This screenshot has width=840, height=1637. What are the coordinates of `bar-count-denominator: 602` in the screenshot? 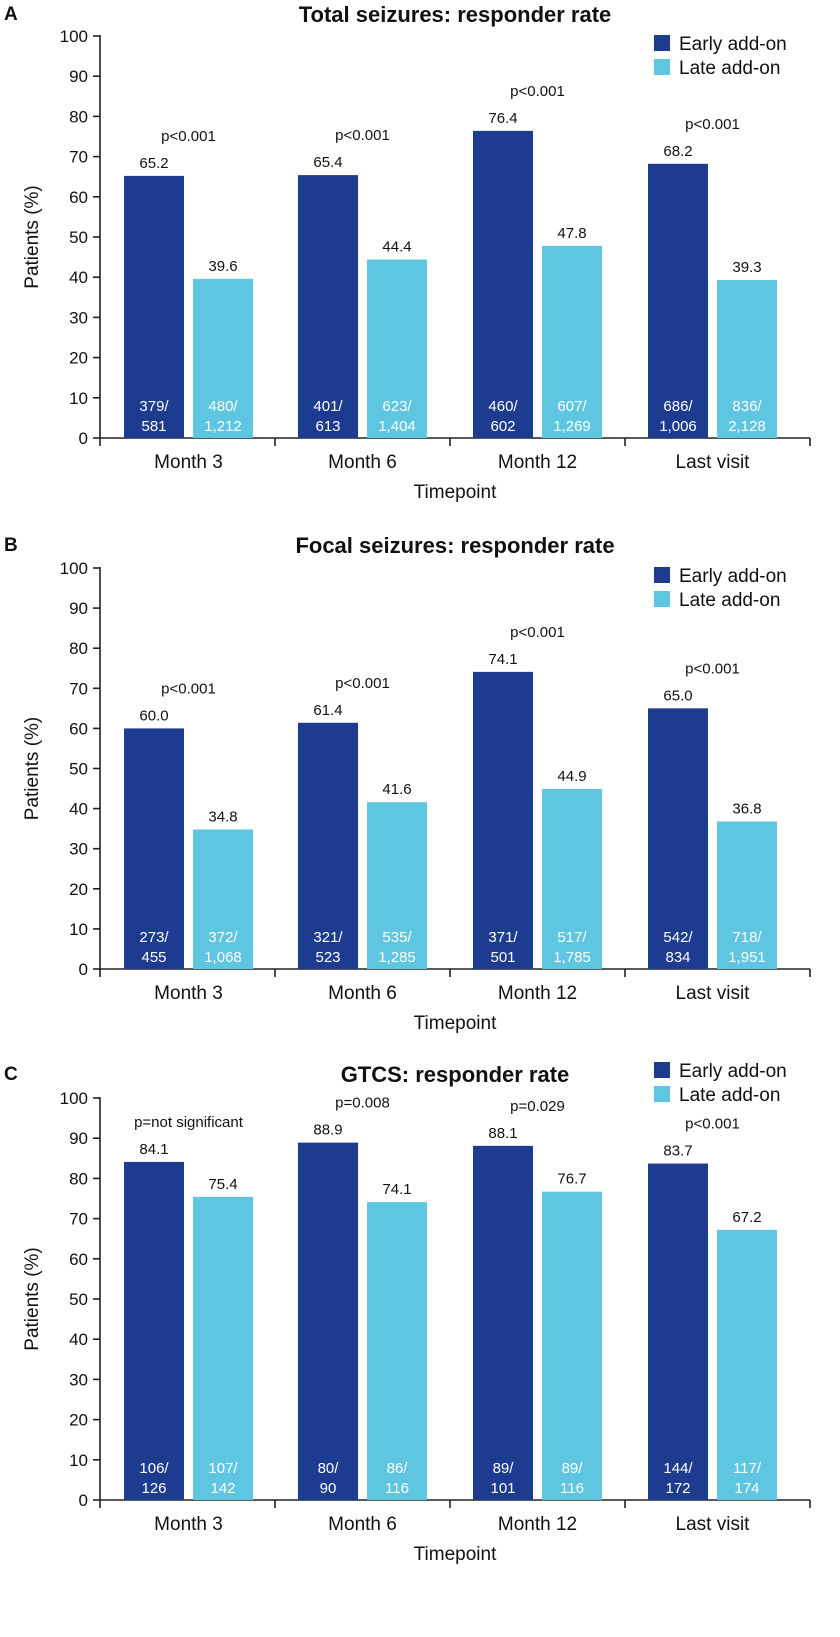 It's located at (502, 426).